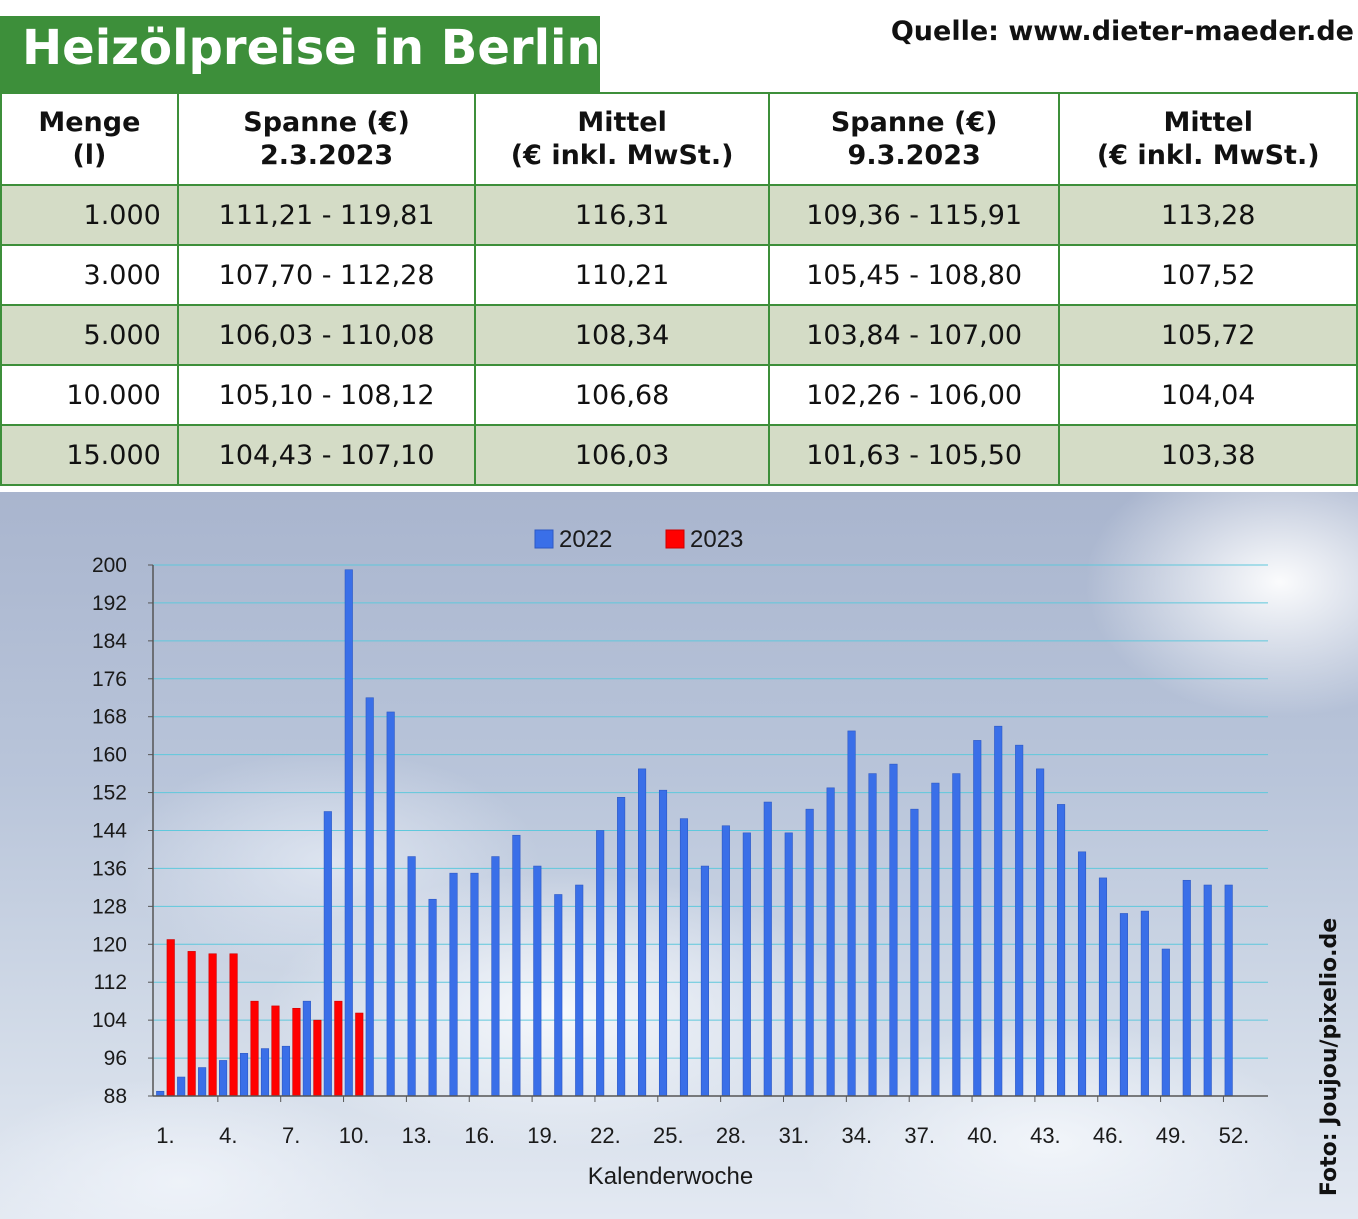  Describe the element at coordinates (354, 1135) in the screenshot. I see `x-tick-label: 10.` at that location.